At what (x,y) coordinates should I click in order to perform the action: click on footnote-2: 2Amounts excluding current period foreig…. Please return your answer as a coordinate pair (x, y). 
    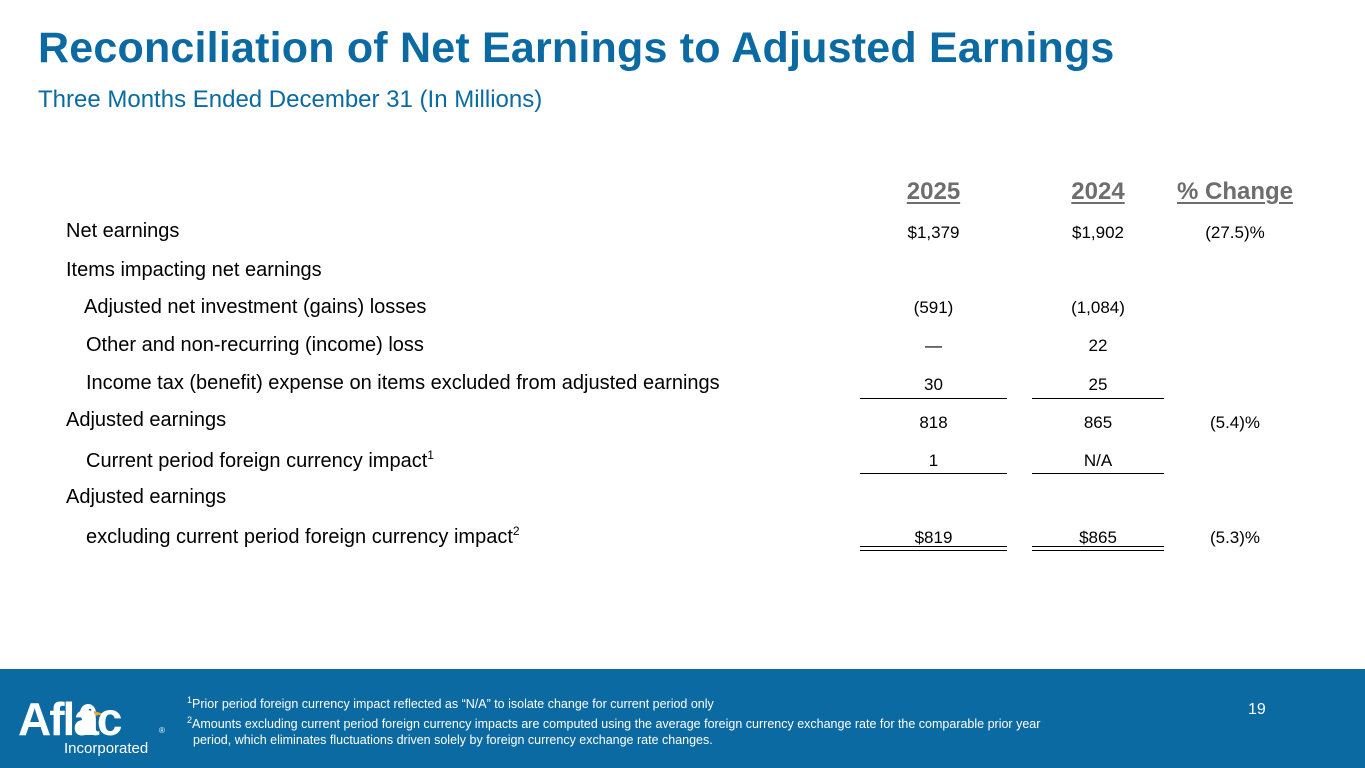
    Looking at the image, I should click on (614, 723).